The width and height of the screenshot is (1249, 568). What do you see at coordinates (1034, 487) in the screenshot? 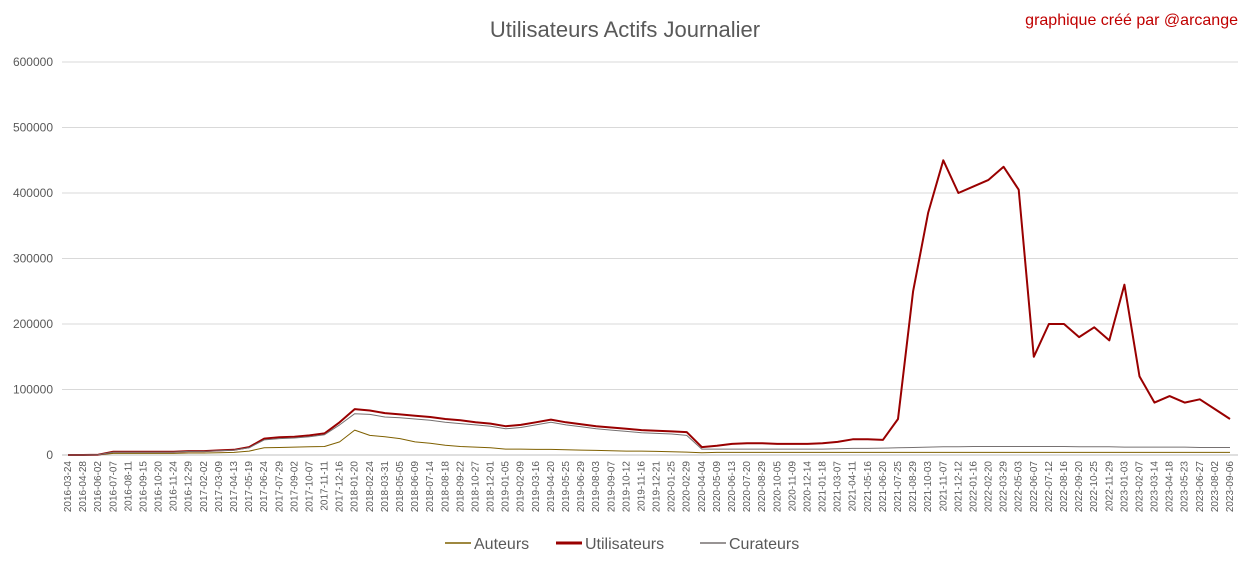
I see `x-tick-label: 2022-06-07` at bounding box center [1034, 487].